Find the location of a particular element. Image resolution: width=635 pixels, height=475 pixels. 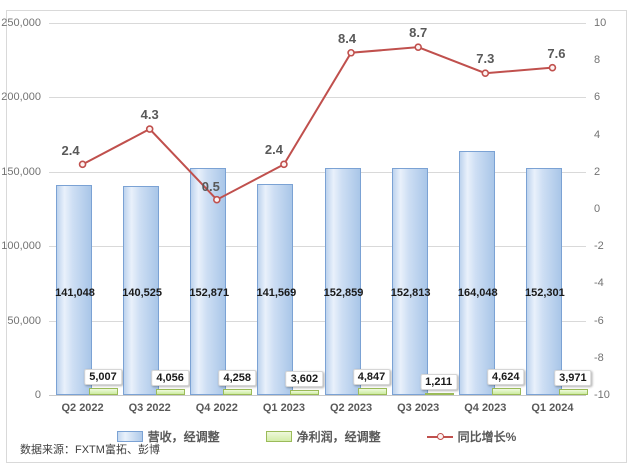

legend-item-yoy-growth: 同比增长% is located at coordinates (471, 436).